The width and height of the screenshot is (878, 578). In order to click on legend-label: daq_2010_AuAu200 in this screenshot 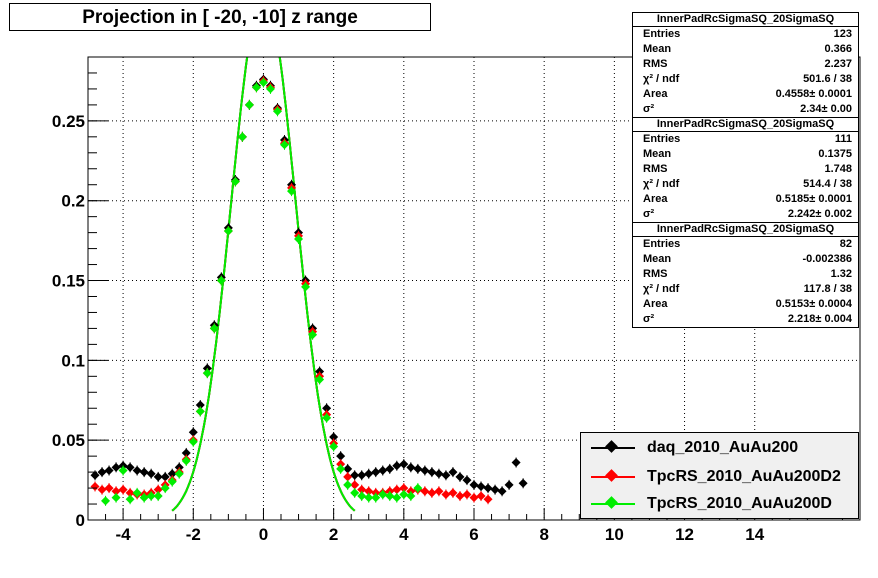, I will do `click(723, 447)`.